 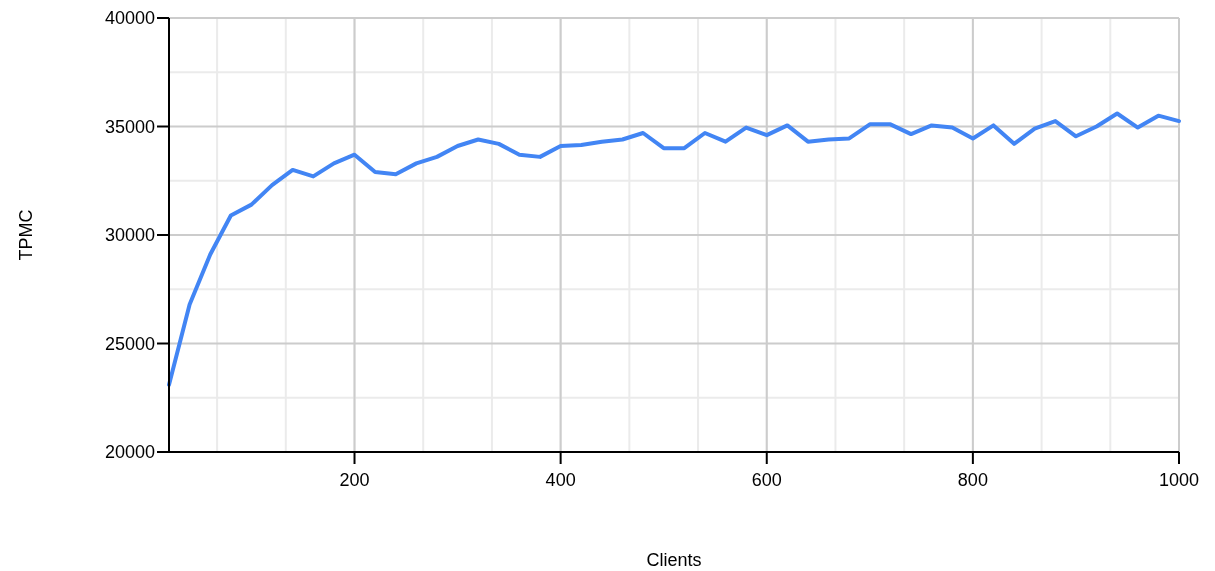 I want to click on y-tick-label: 30000, so click(x=129, y=235).